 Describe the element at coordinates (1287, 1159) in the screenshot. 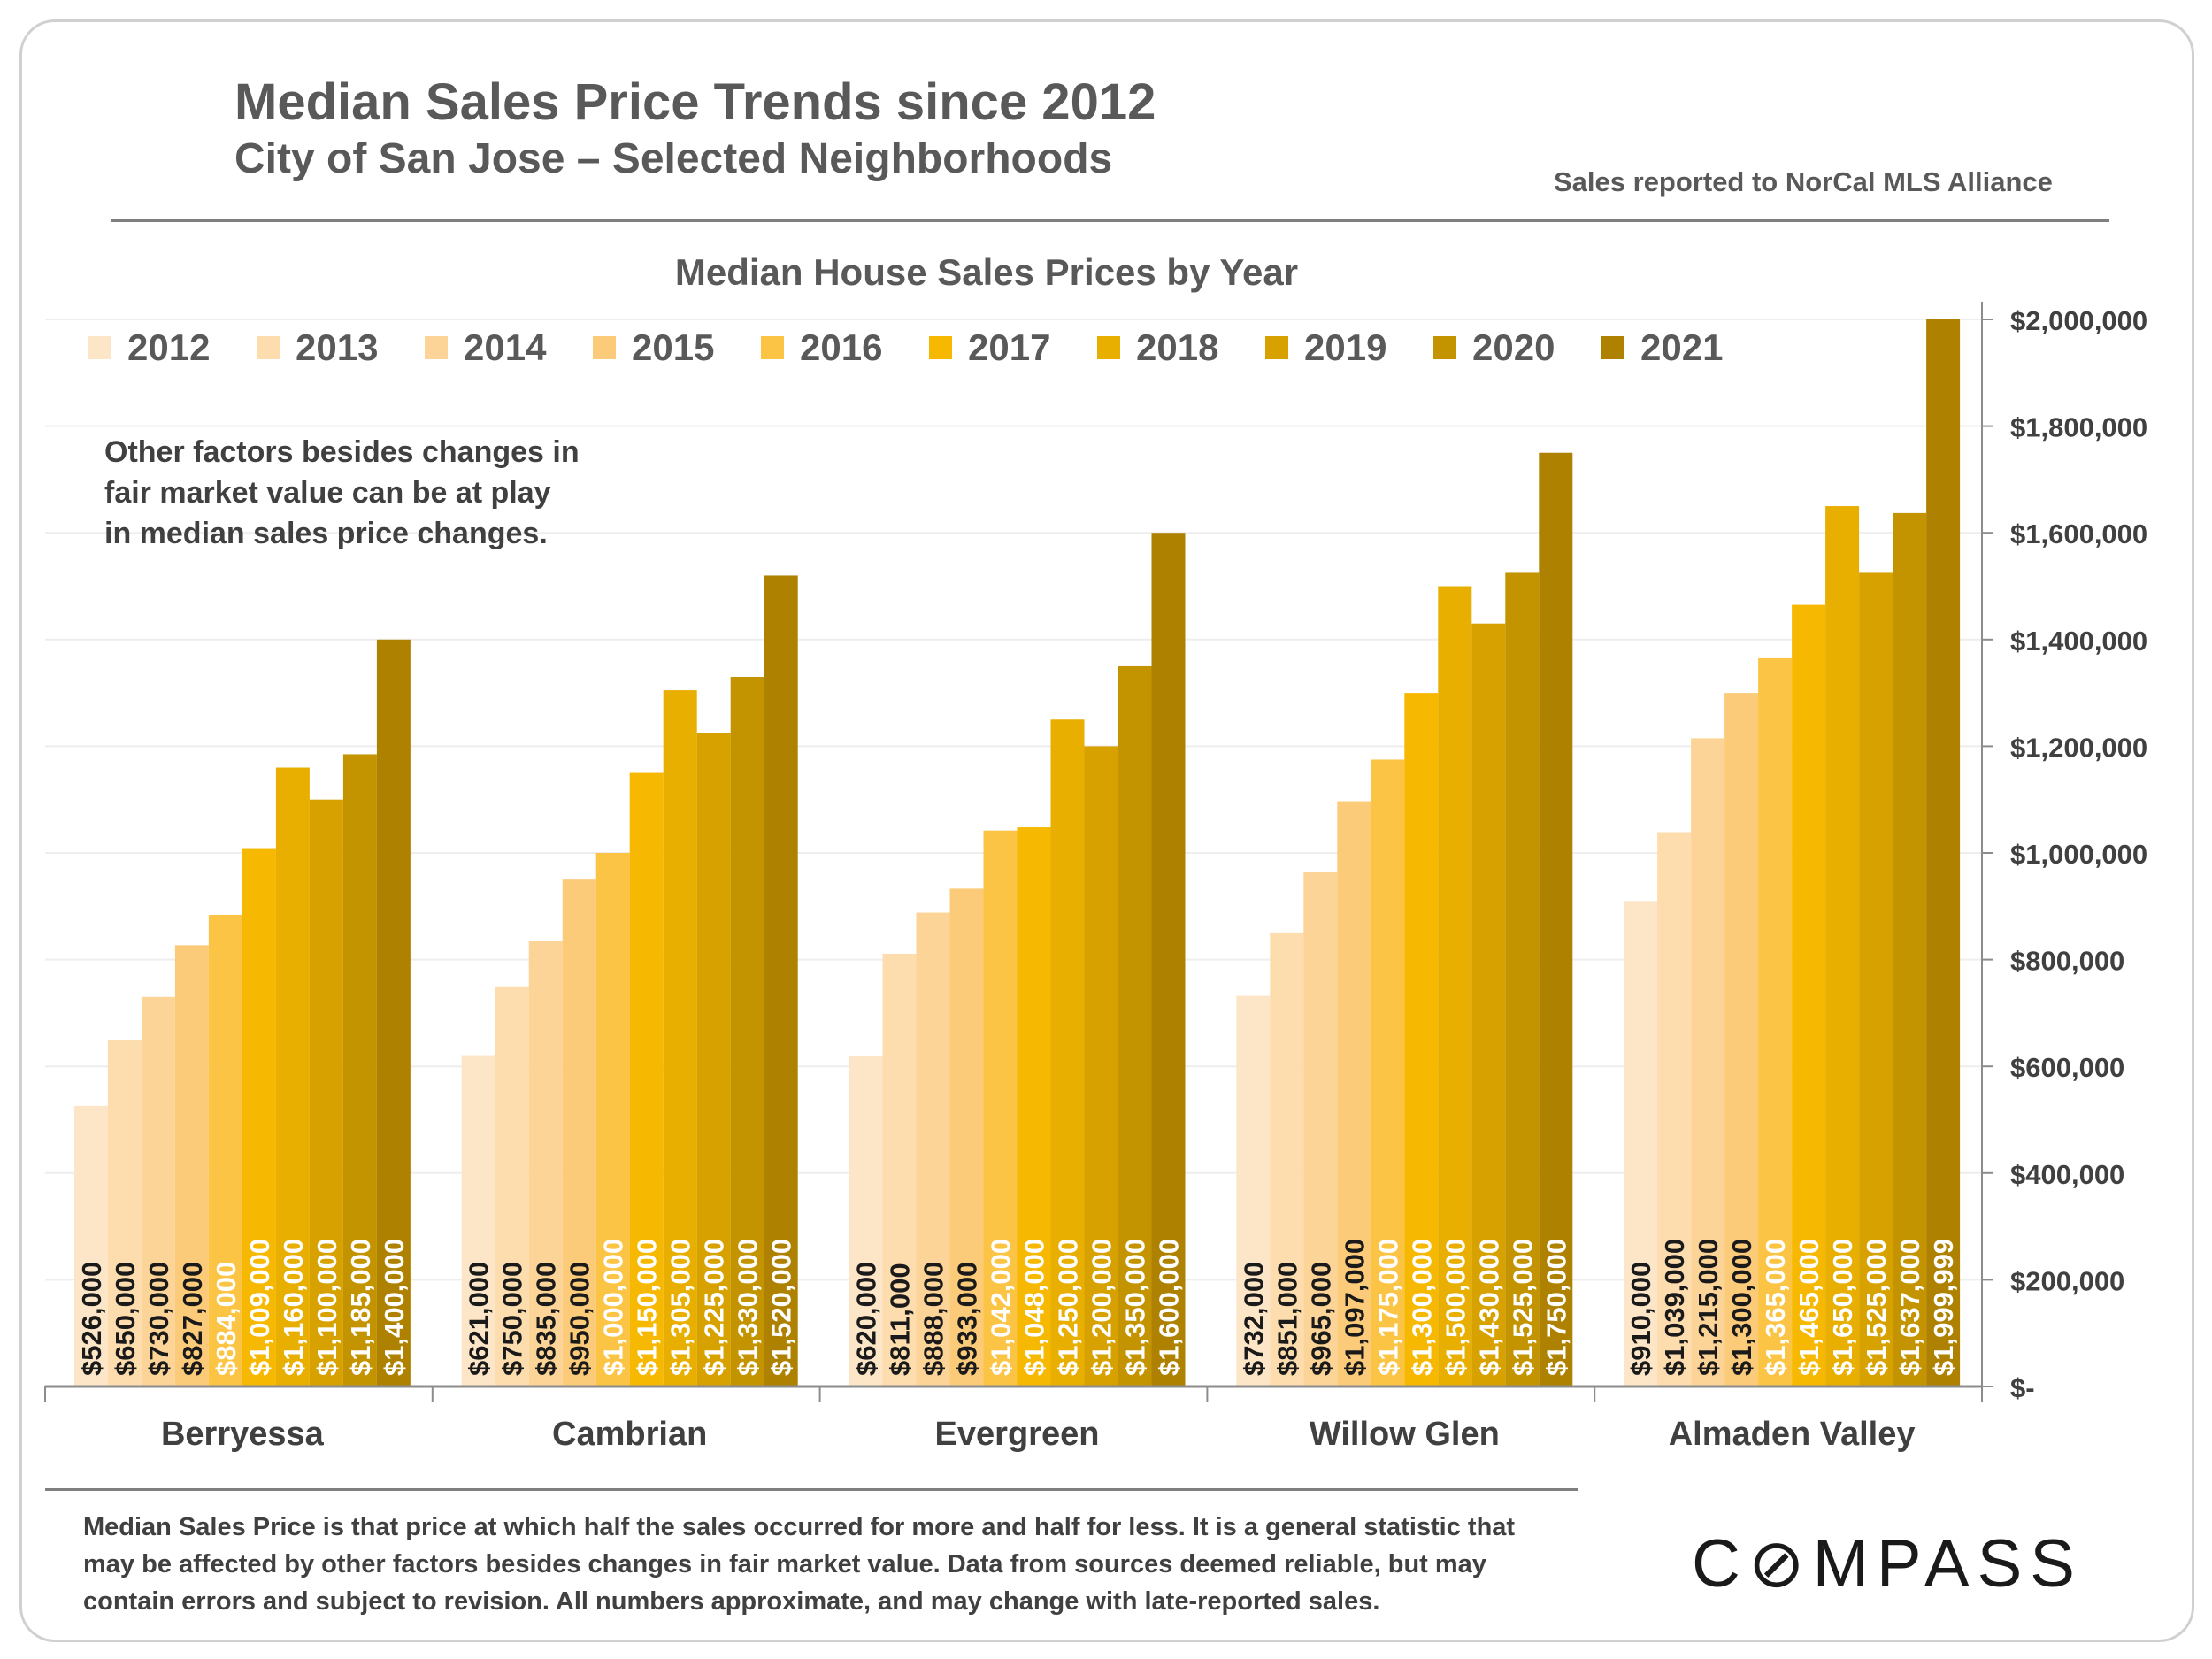

I see `bar-2013-willow-glen` at that location.